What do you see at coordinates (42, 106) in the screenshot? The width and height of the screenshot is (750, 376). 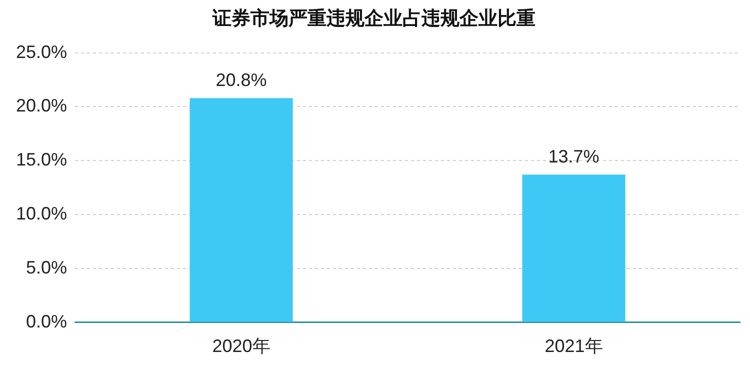 I see `y-tick-label: 20.0%` at bounding box center [42, 106].